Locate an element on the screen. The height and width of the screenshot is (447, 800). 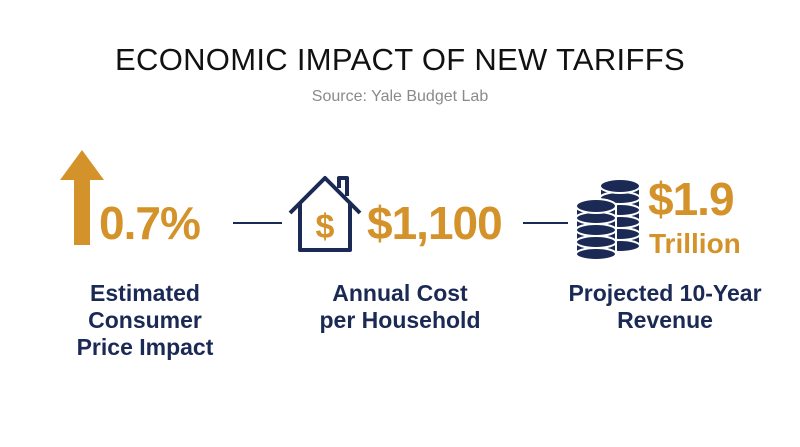
up-arrow-icon is located at coordinates (82, 197).